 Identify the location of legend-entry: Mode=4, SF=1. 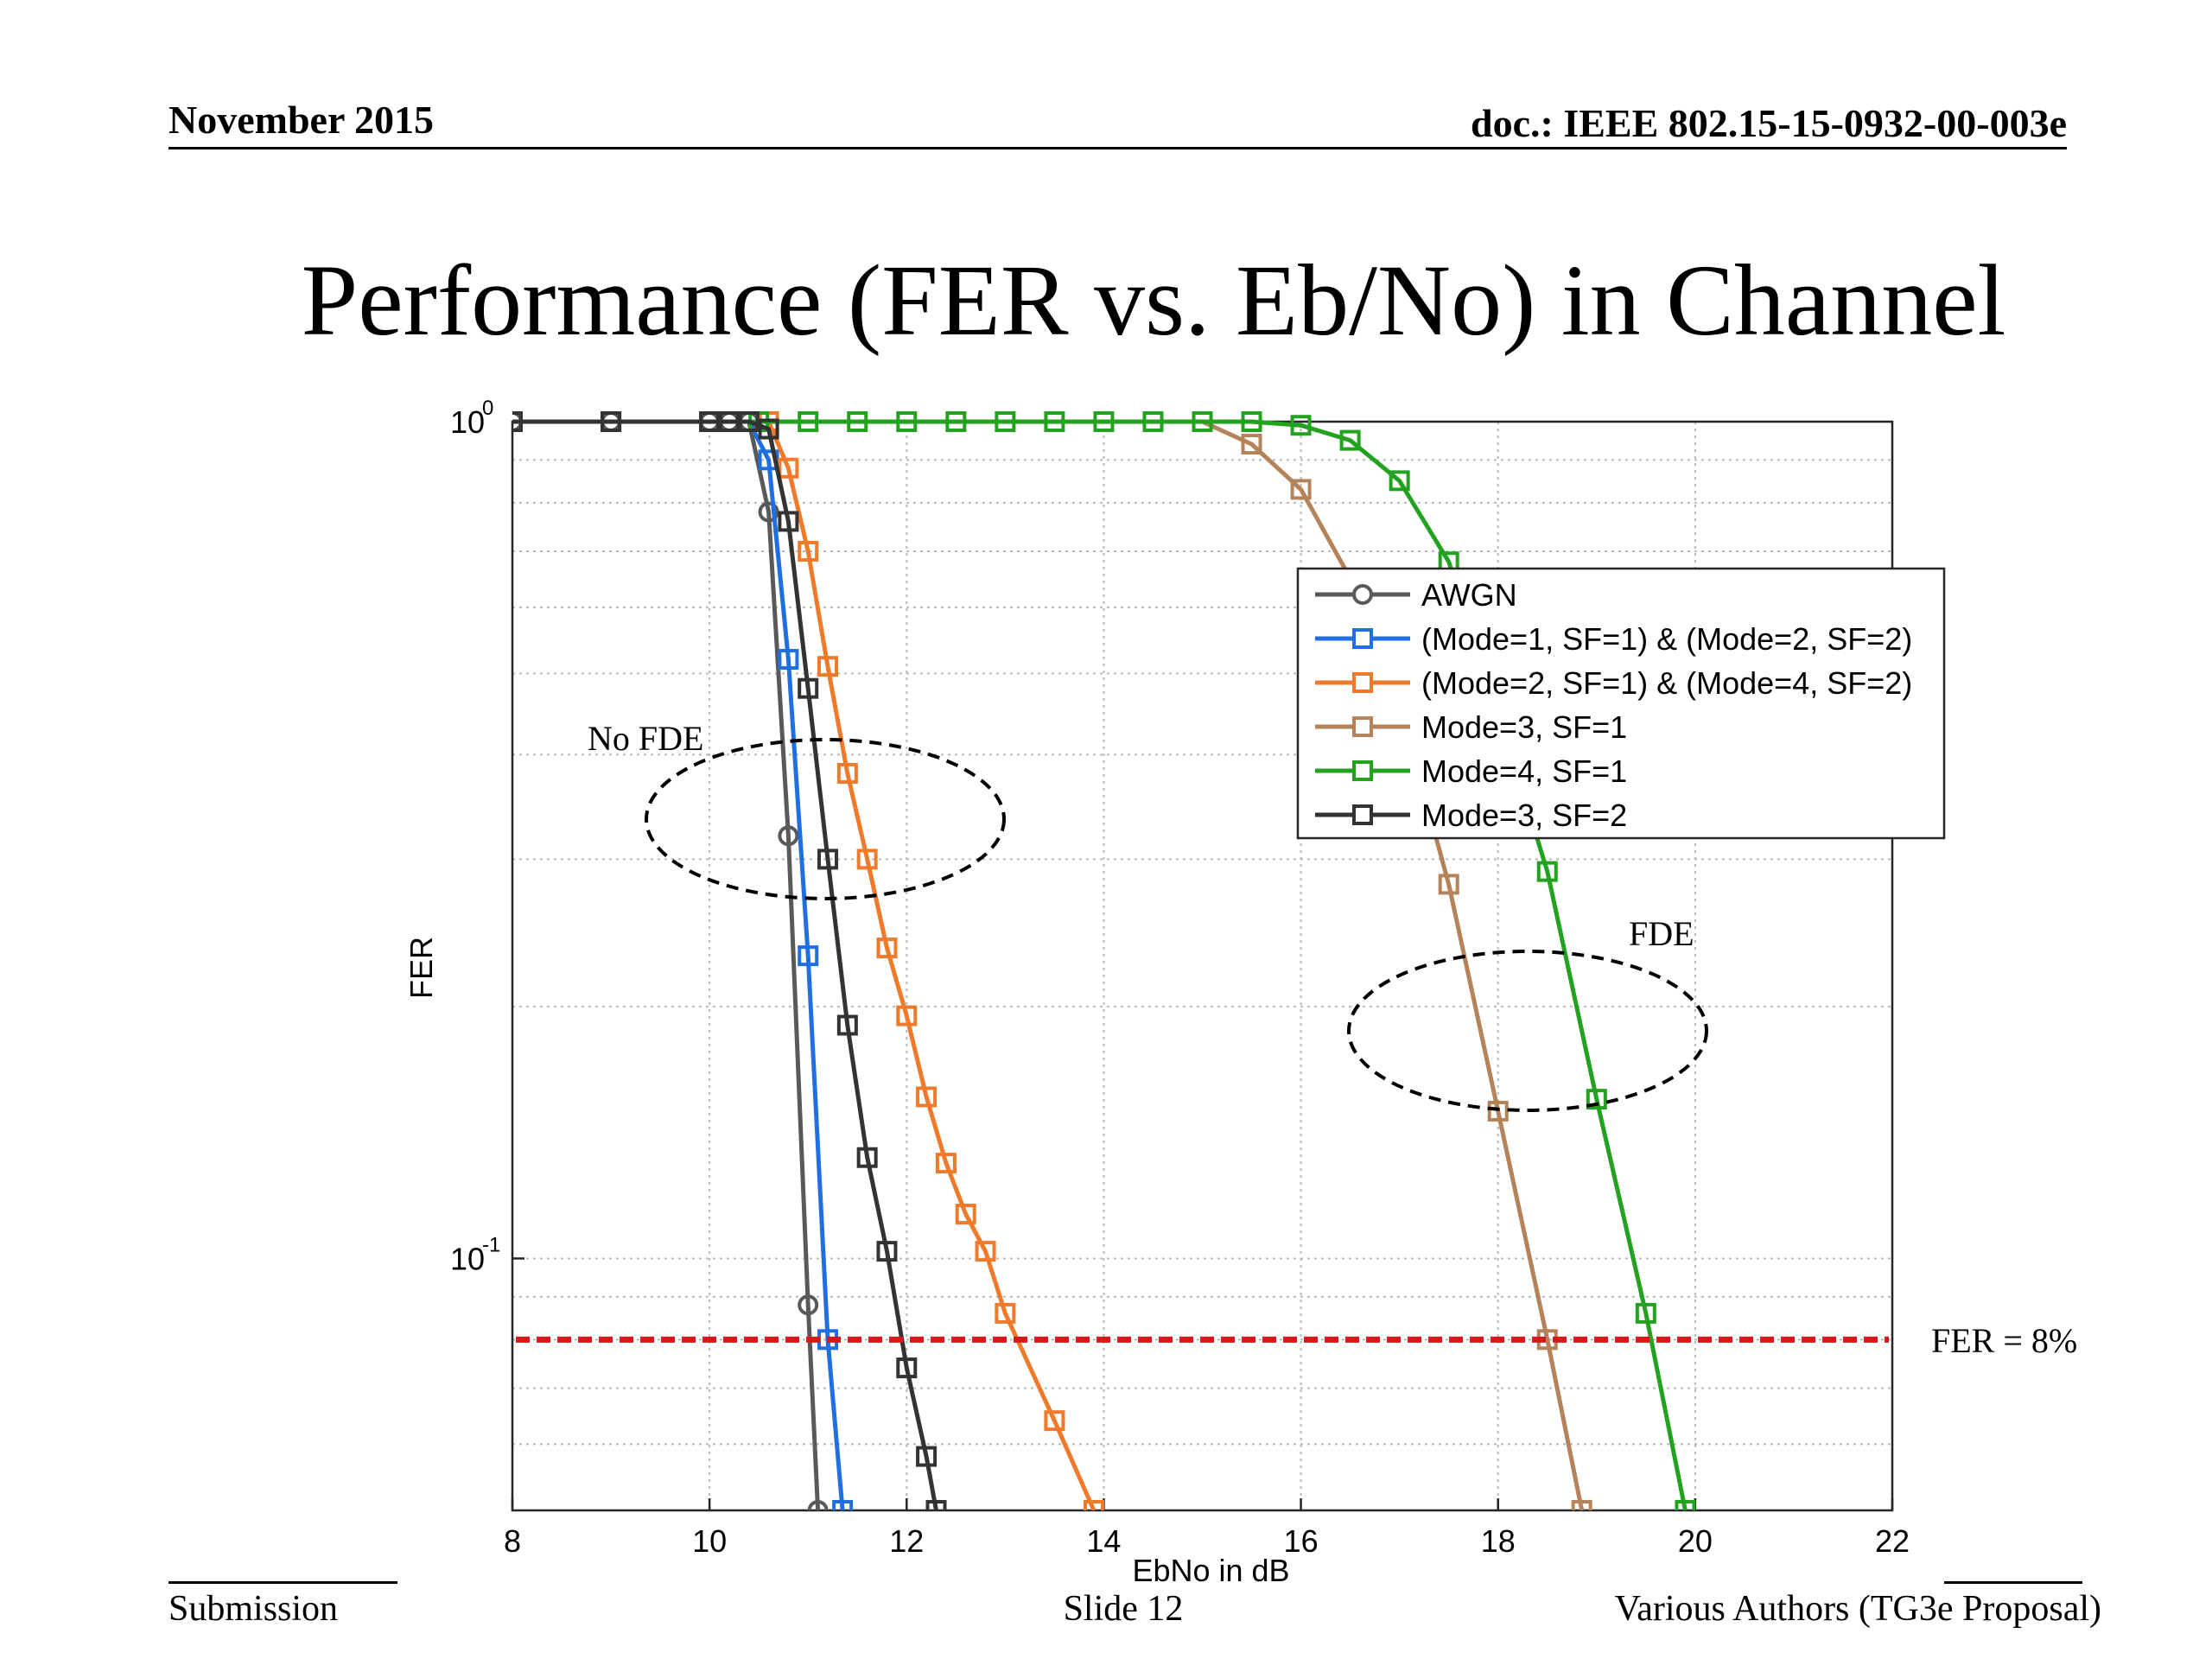
(1471, 771).